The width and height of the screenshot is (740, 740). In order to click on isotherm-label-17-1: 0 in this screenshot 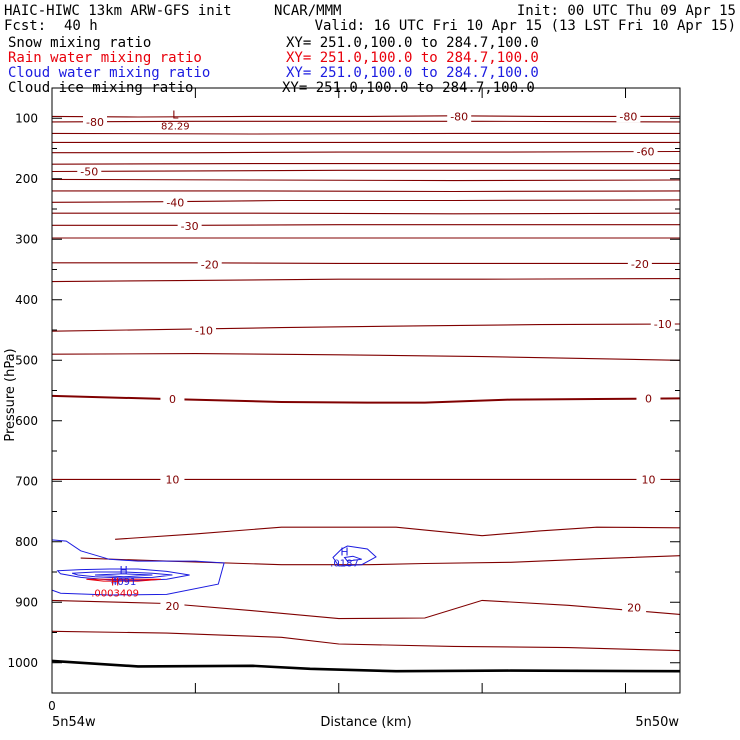, I will do `click(648, 398)`.